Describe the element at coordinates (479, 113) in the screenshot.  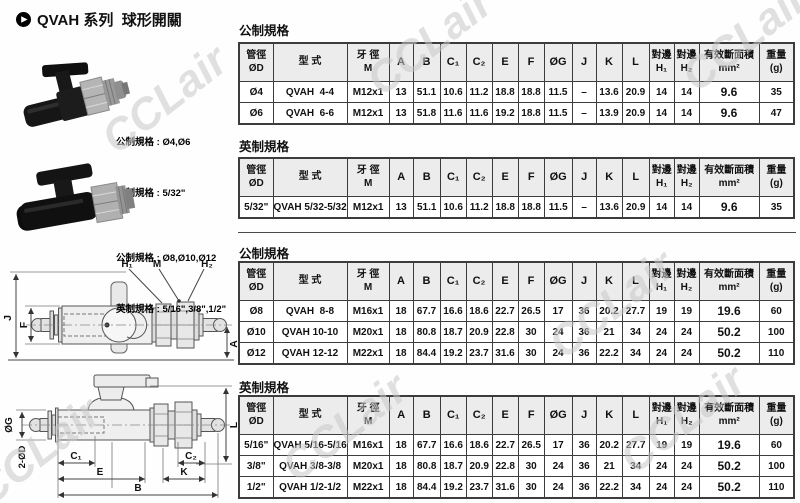
I see `table-cell: 11.6` at that location.